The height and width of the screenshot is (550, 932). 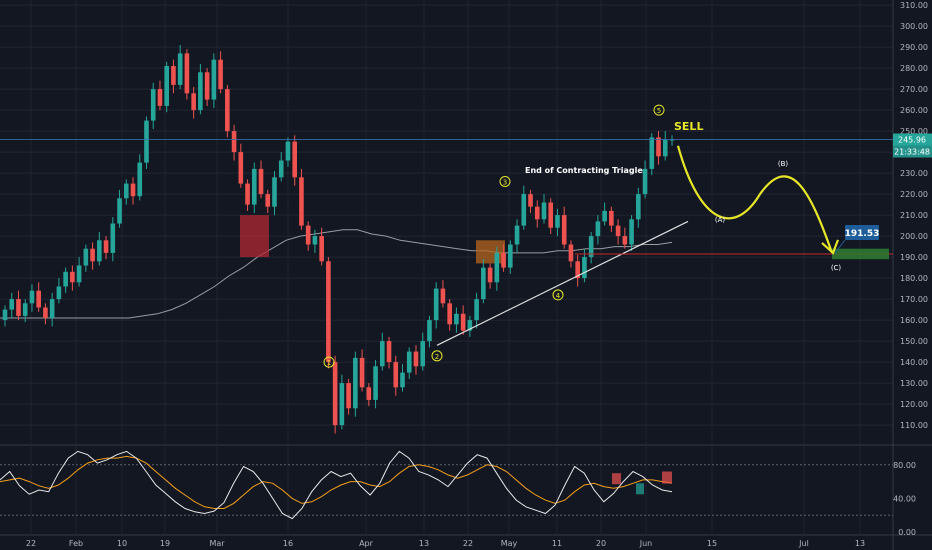 I want to click on time-tick-label: 22, so click(x=468, y=543).